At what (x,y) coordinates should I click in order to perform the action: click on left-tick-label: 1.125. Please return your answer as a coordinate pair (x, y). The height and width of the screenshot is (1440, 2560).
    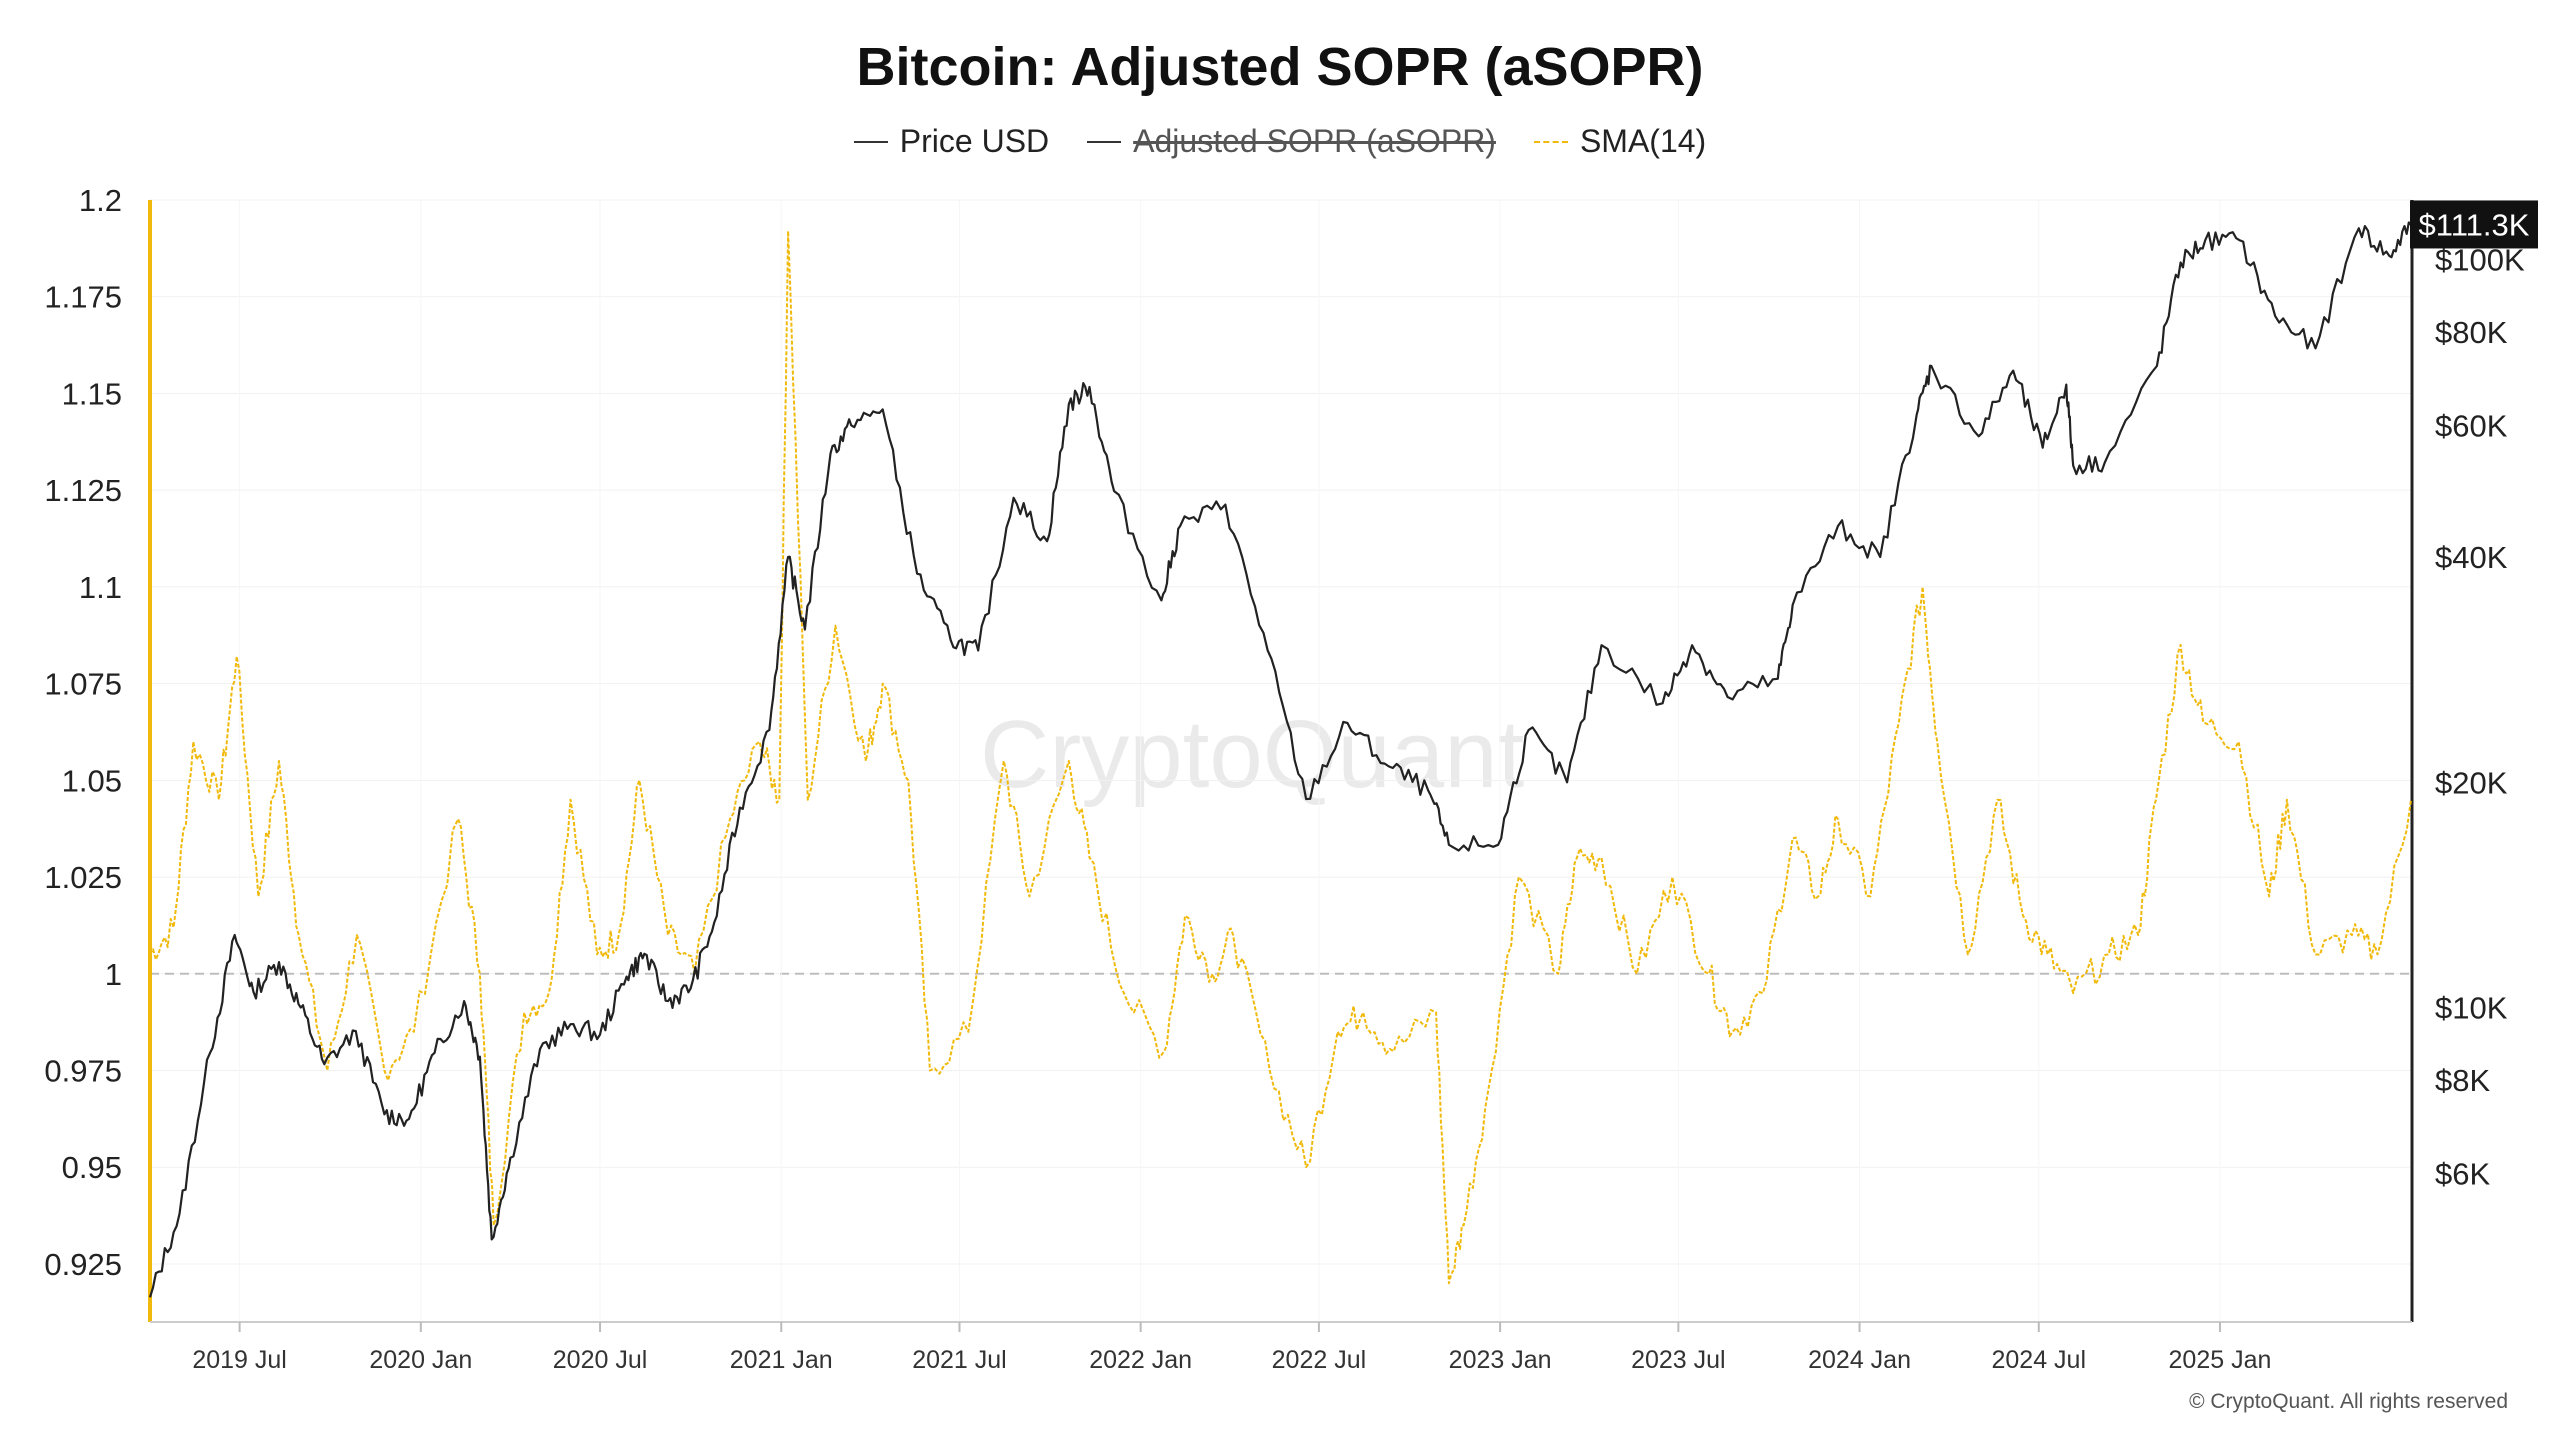
    Looking at the image, I should click on (83, 490).